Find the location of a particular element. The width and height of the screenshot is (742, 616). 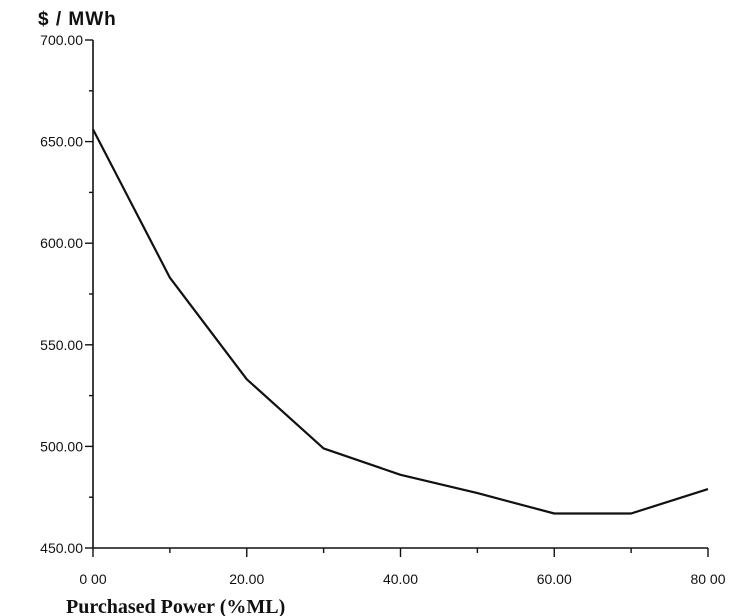

x-axis-title: Purchased Power (%ML) is located at coordinates (175, 606).